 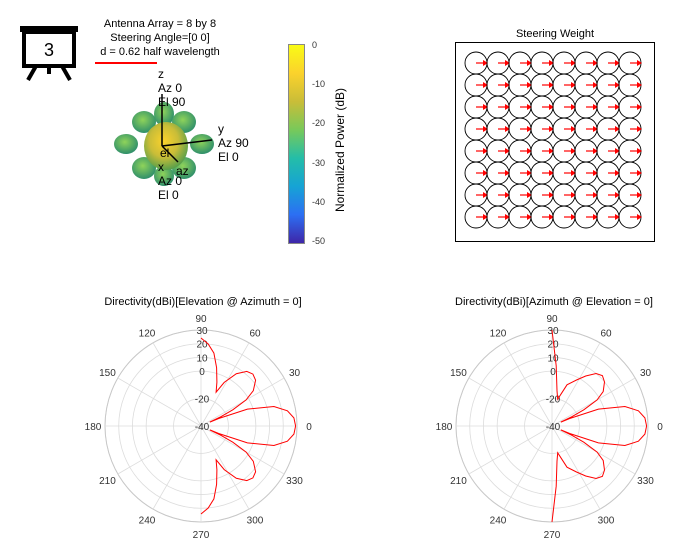 I want to click on pattern-3d, so click(x=204, y=139).